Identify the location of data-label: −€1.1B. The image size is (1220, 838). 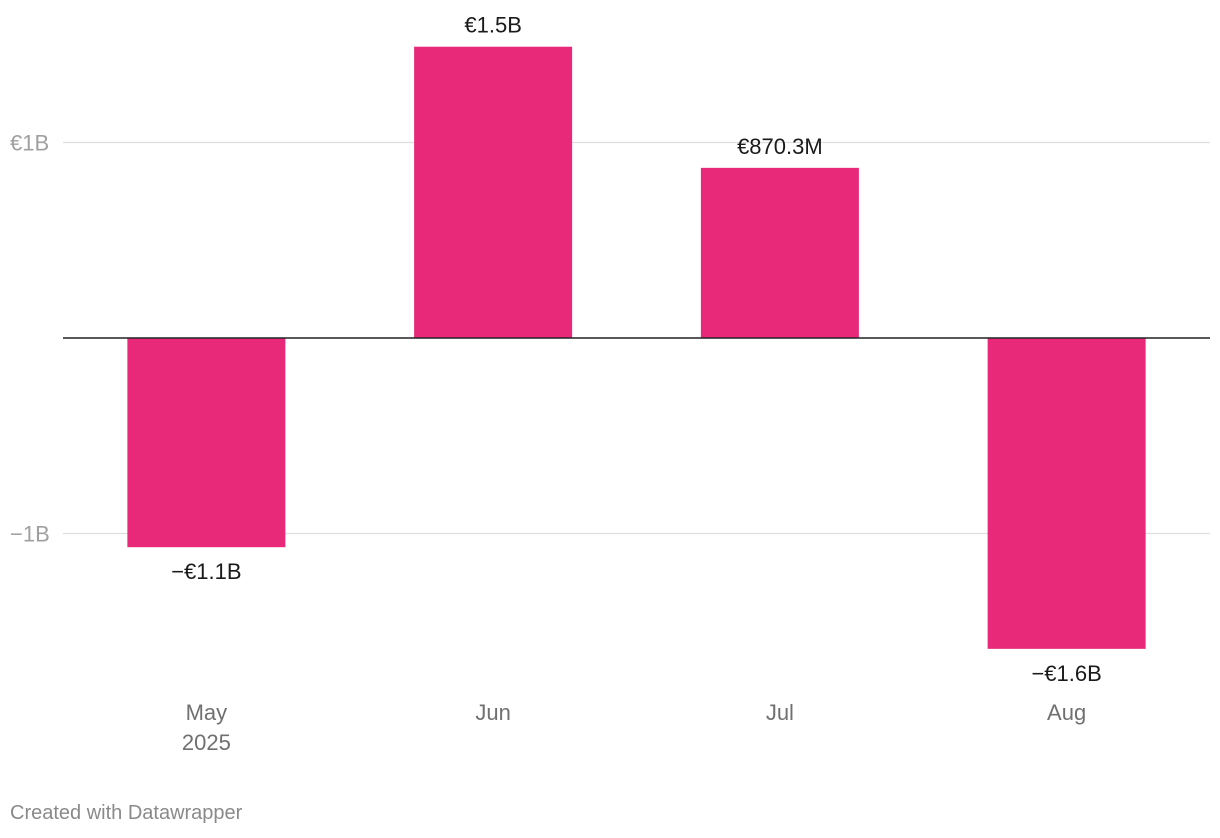
(206, 571).